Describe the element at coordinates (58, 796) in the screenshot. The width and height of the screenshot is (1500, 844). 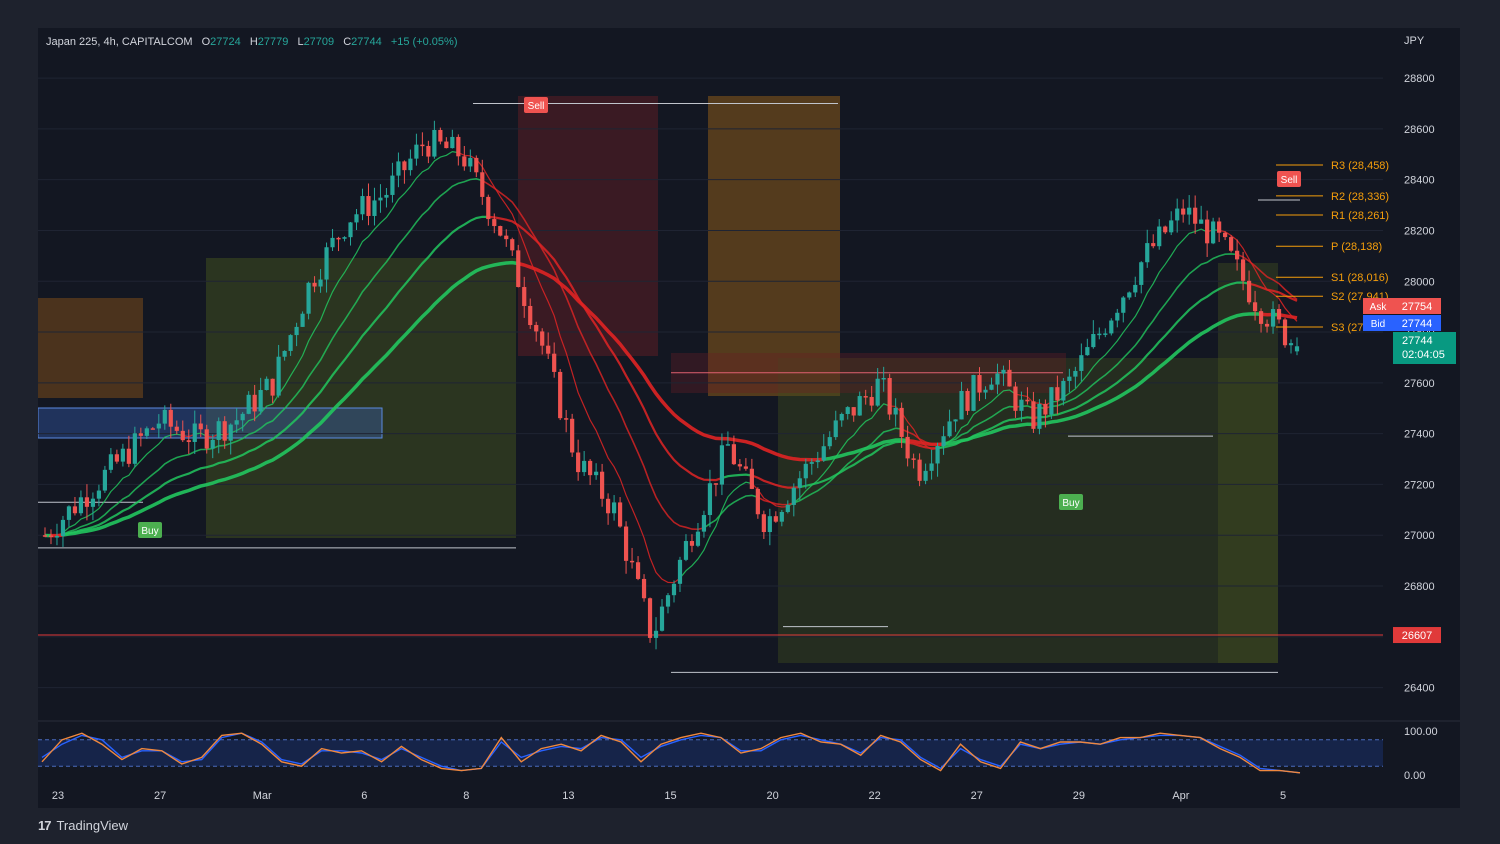
I see `x-tick-label: 23` at that location.